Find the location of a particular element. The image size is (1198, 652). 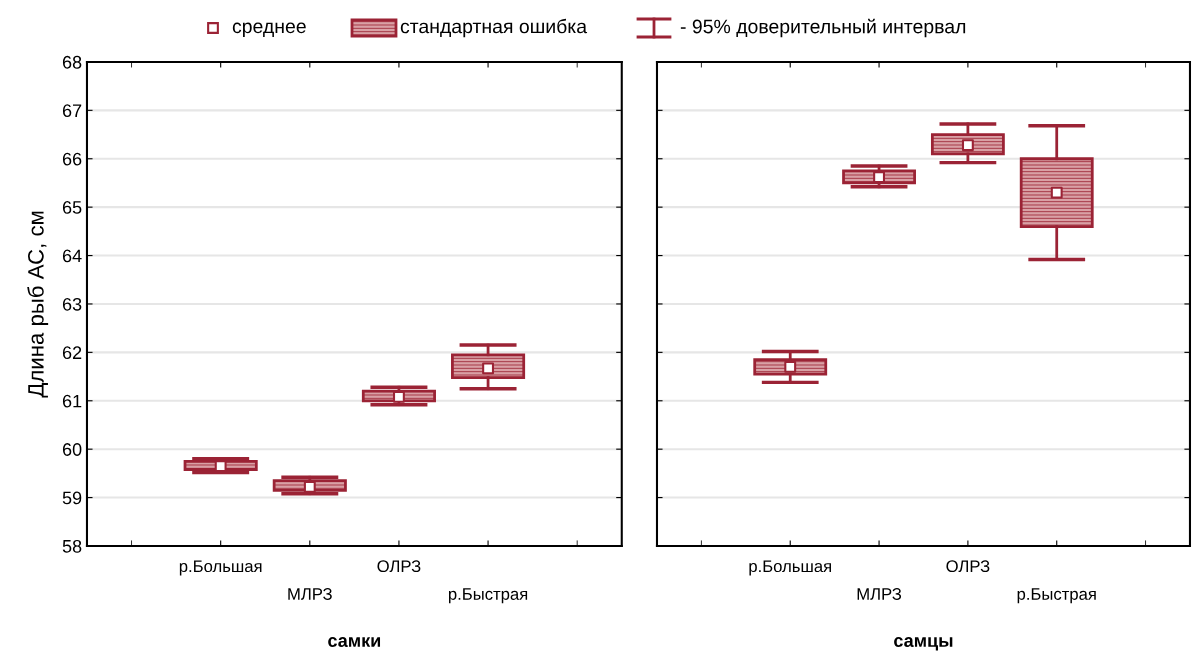

text: - 95% доверительный интервал is located at coordinates (823, 28).